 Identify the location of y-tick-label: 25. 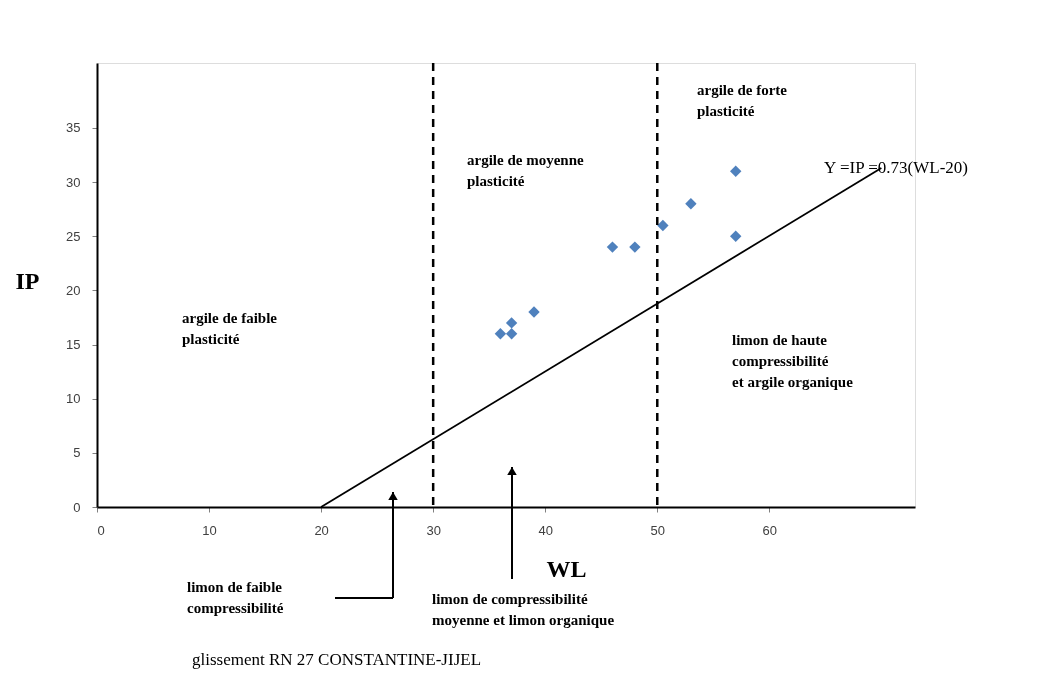
(73, 236).